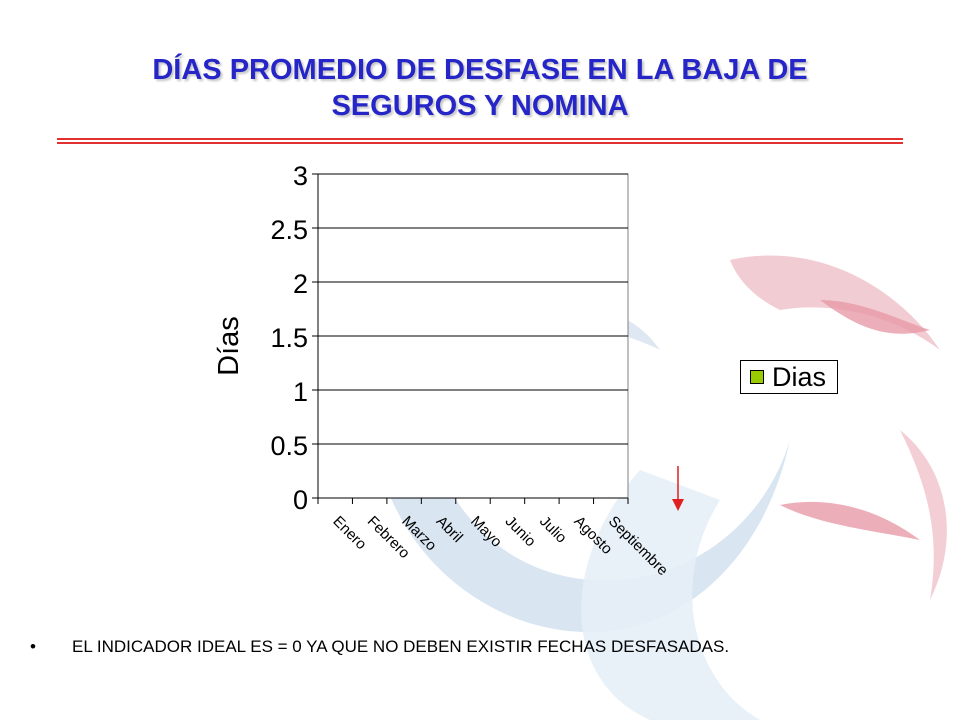  Describe the element at coordinates (480, 143) in the screenshot. I see `title-rule-bottom` at that location.